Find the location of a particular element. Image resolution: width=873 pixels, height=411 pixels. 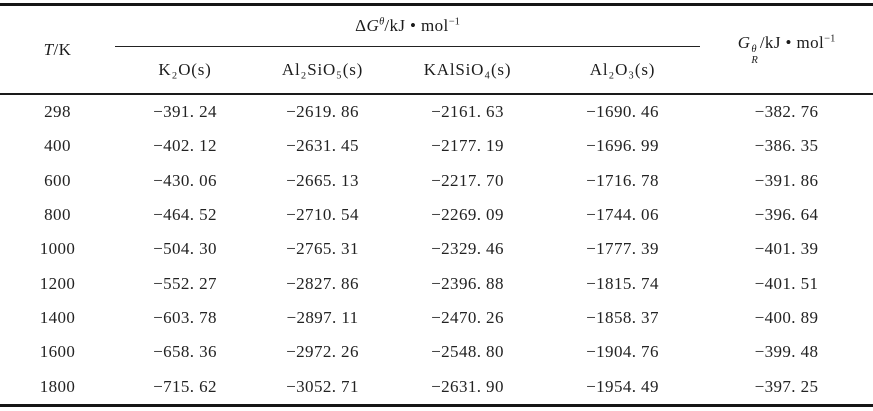

cell-temperature: 800 is located at coordinates (57, 215).